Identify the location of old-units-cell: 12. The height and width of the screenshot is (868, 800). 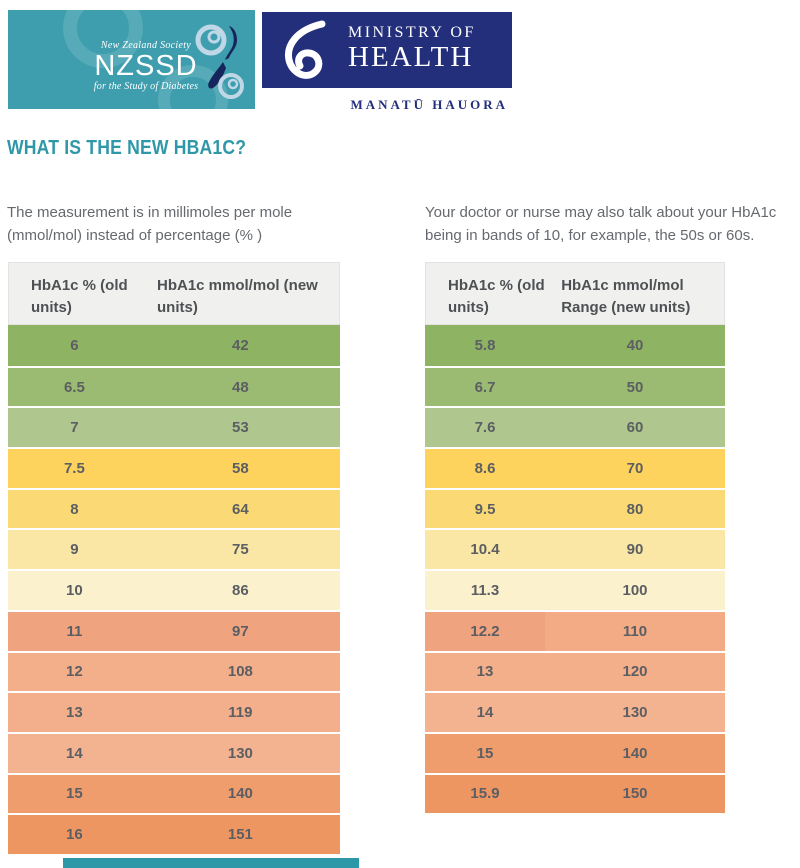
(74, 672).